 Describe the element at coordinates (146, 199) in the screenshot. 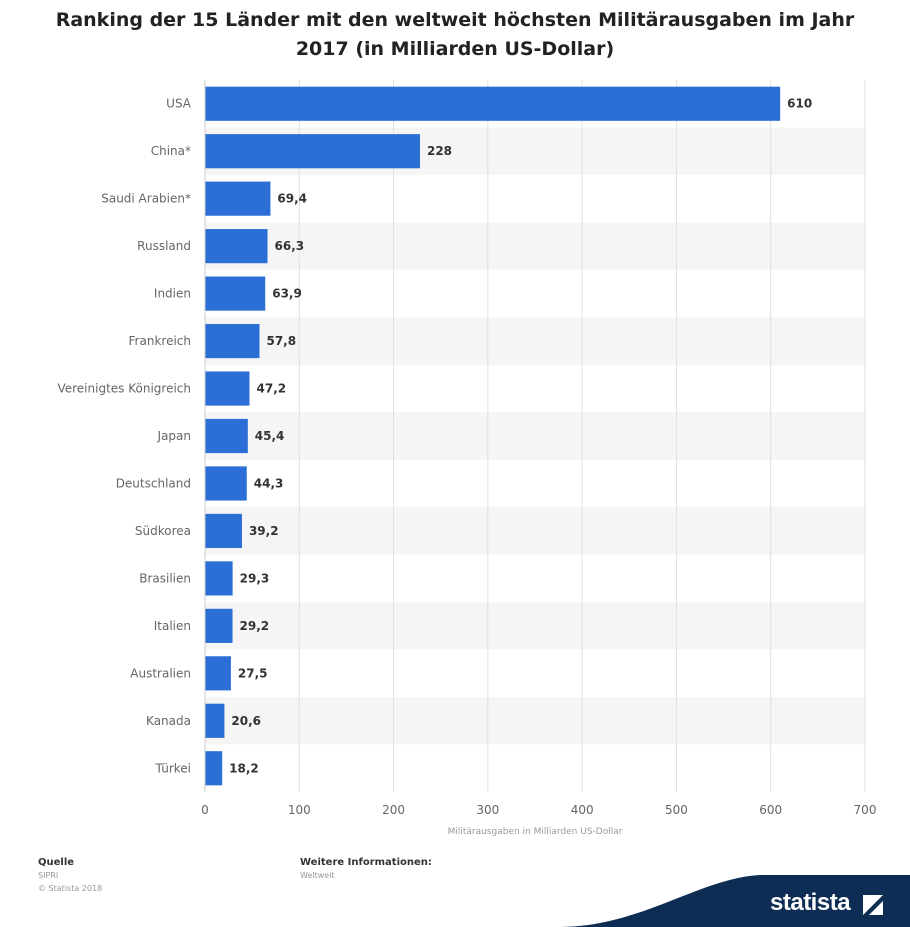

I see `category-label: Saudi Arabien*` at that location.